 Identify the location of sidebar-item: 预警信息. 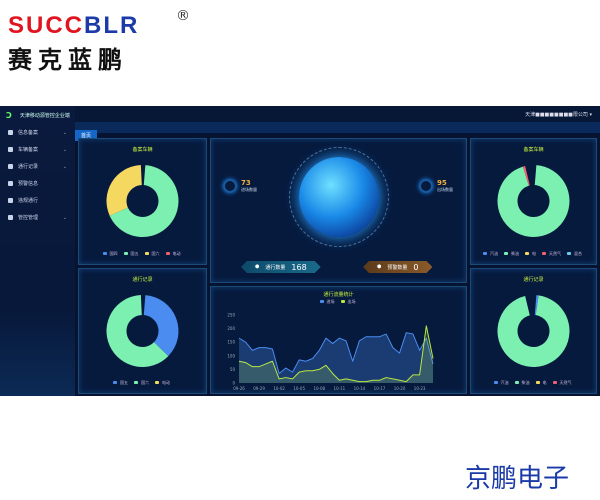
(37, 183).